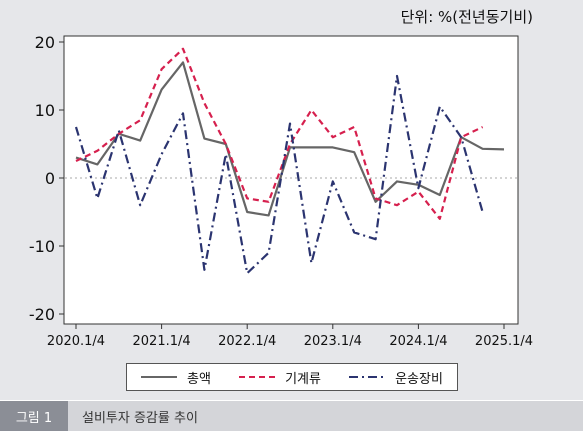  I want to click on figure-caption: 그림 1 설비투자 증감률 추이, so click(291, 416).